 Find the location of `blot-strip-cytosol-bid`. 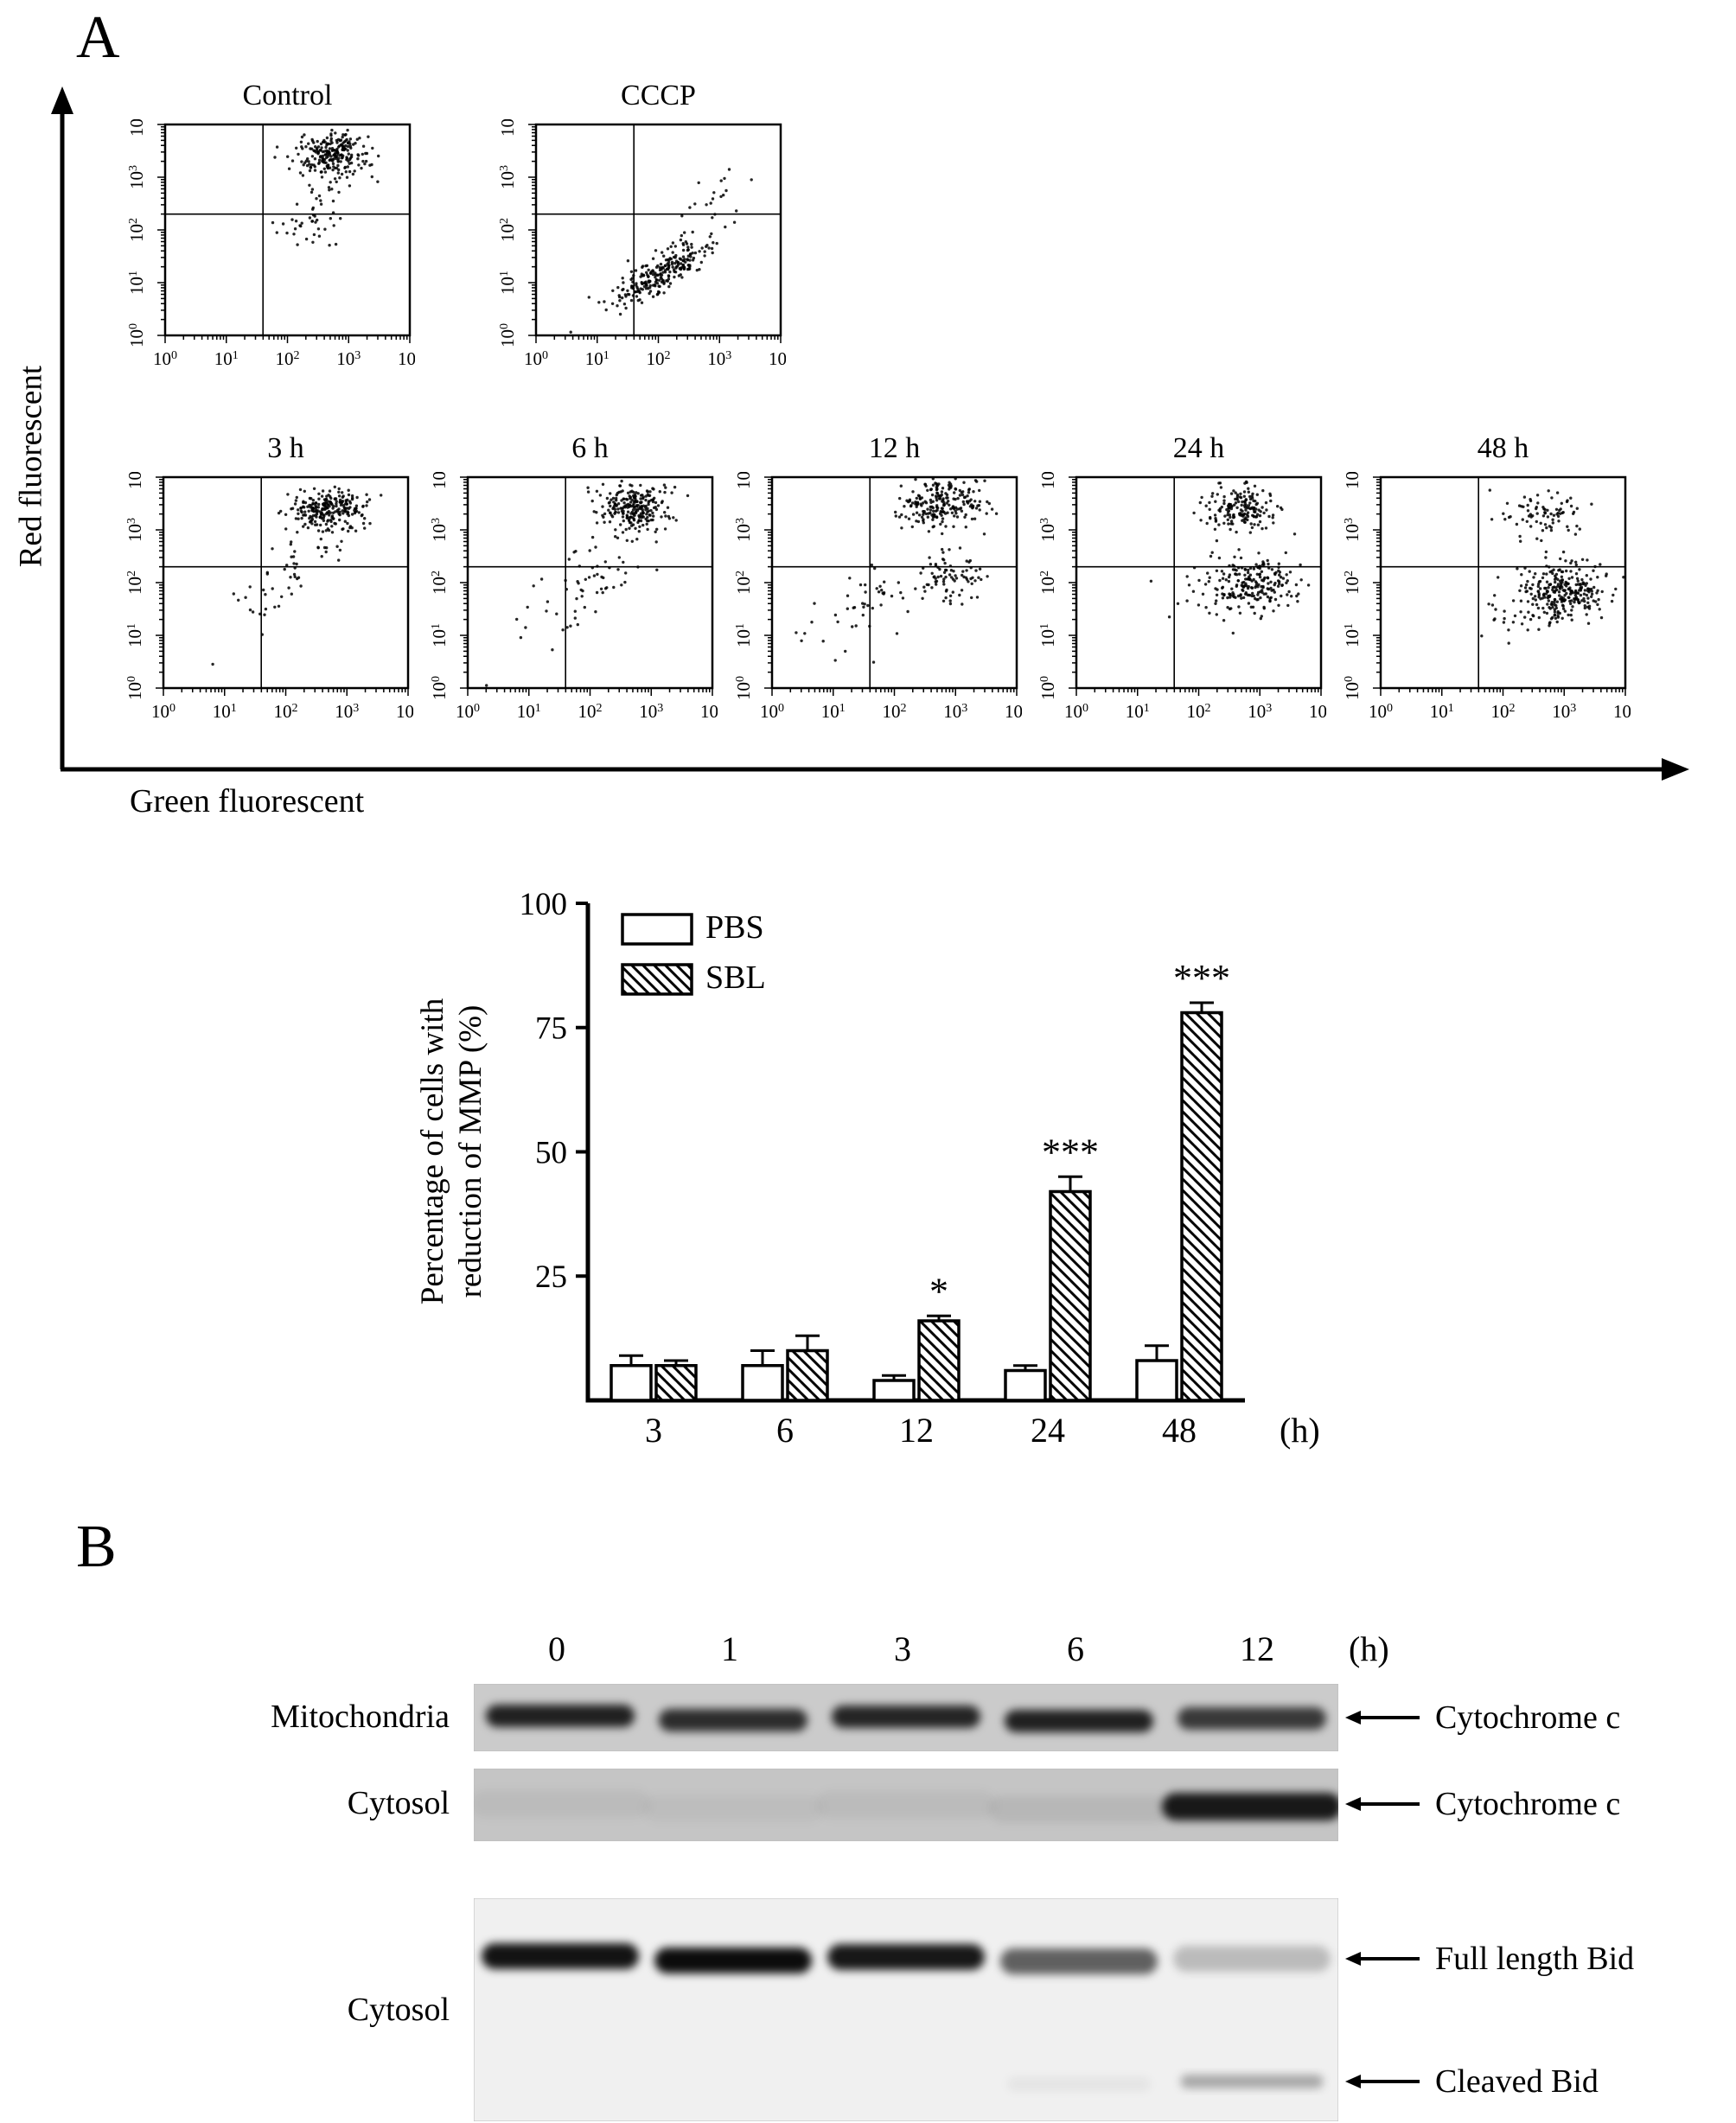

blot-strip-cytosol-bid is located at coordinates (906, 2010).